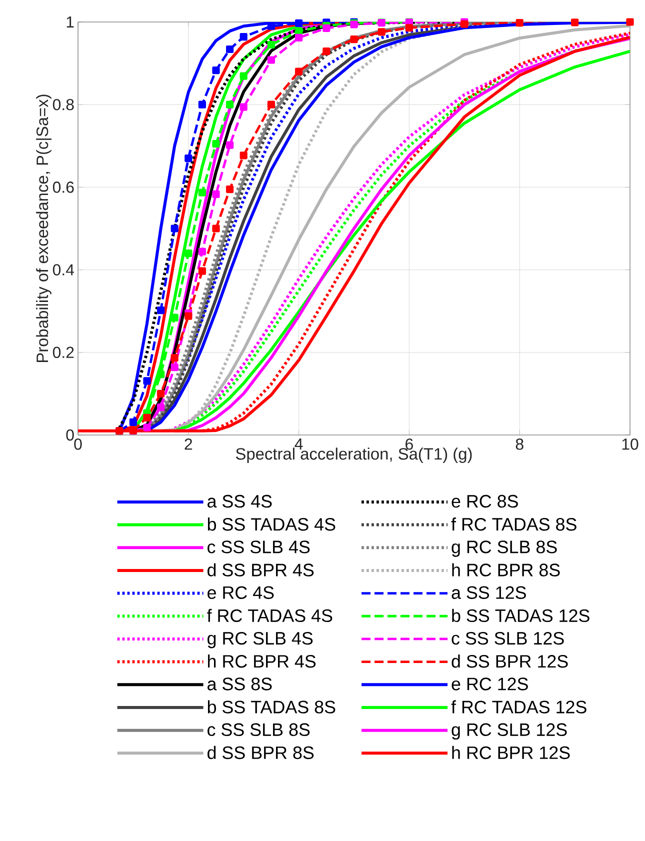 Image resolution: width=645 pixels, height=841 pixels. I want to click on x-tick-label: 4, so click(298, 444).